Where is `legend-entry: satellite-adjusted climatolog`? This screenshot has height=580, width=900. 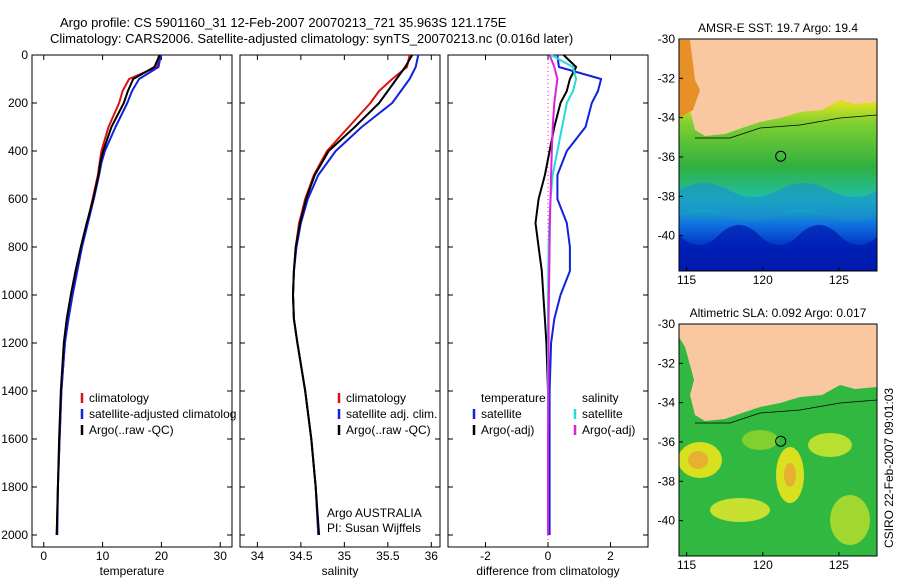 legend-entry: satellite-adjusted climatolog is located at coordinates (162, 414).